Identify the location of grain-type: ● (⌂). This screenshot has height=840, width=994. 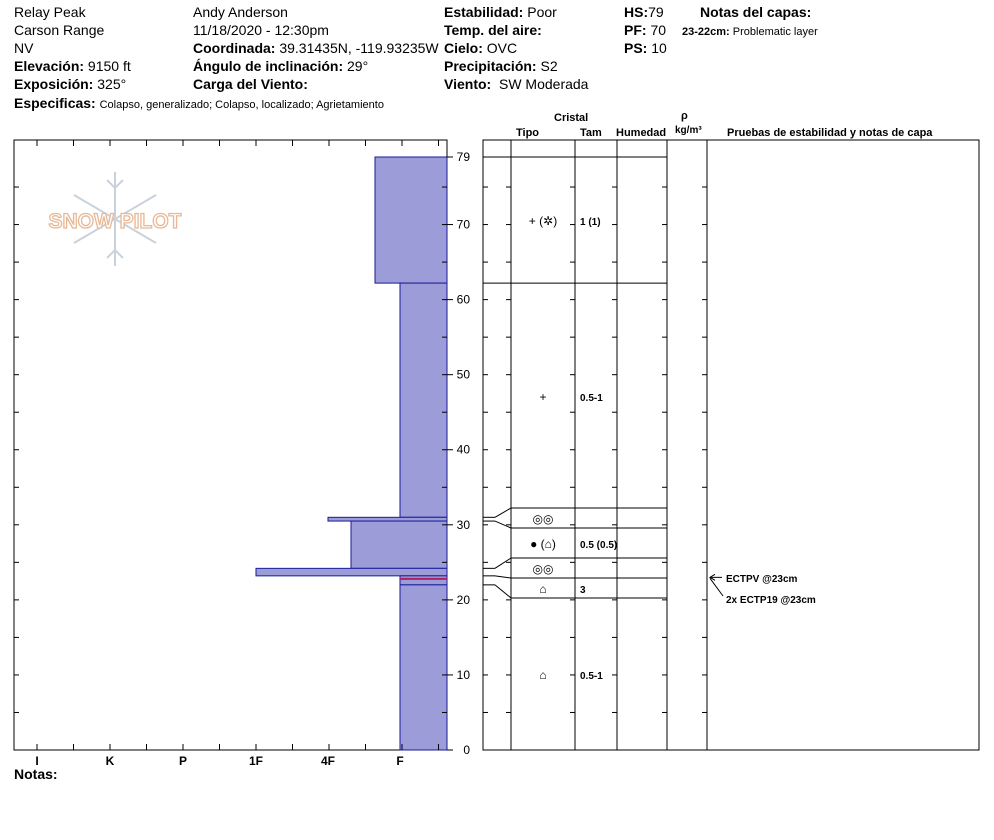
(543, 544).